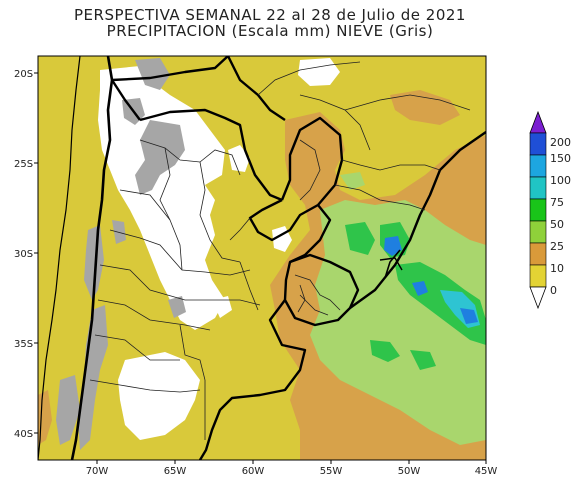 The height and width of the screenshot is (490, 576). What do you see at coordinates (557, 246) in the screenshot?
I see `colorbar-label-25: 25` at bounding box center [557, 246].